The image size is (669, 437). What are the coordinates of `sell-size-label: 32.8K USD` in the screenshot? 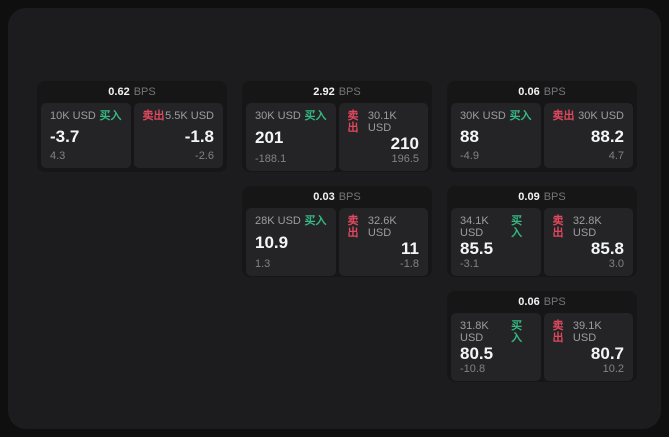 It's located at (587, 227).